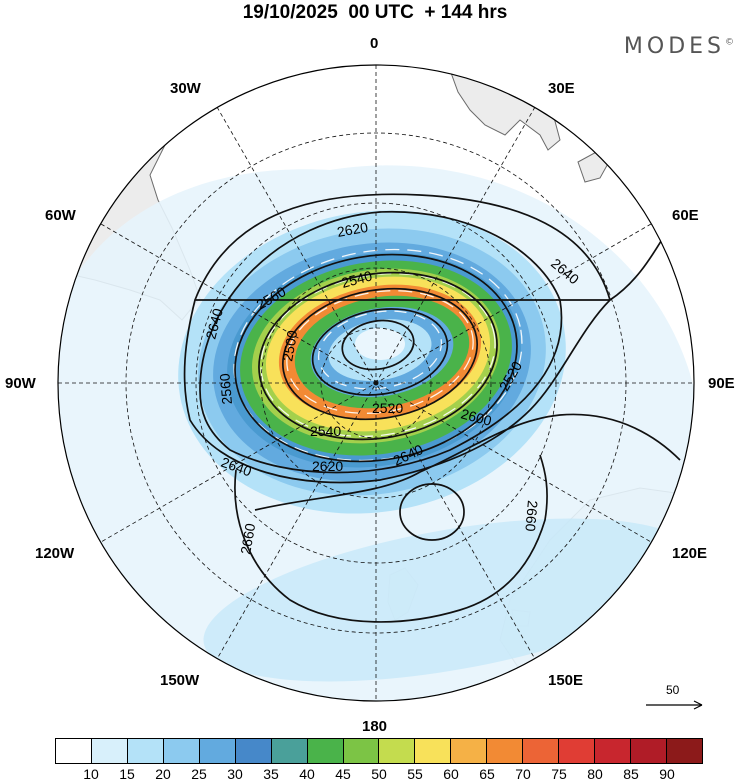 The height and width of the screenshot is (782, 750). What do you see at coordinates (214, 323) in the screenshot?
I see `contour-label: 2640` at bounding box center [214, 323].